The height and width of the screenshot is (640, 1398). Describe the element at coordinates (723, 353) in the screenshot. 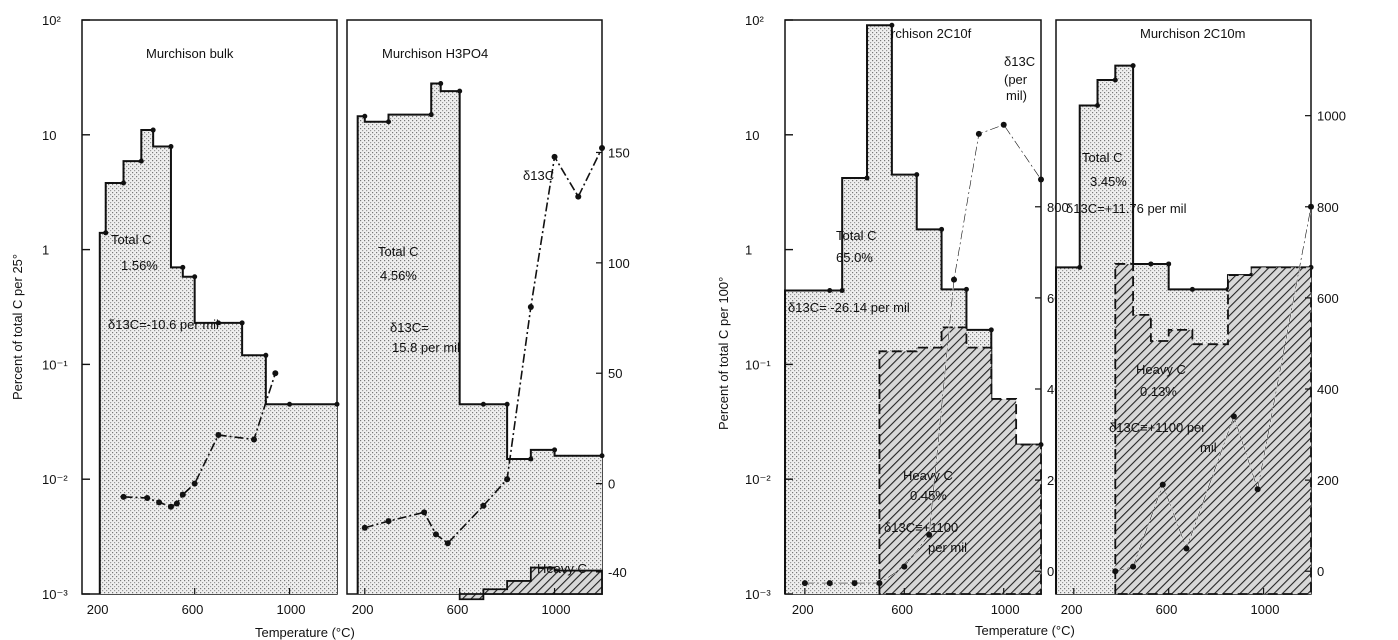

I see `right-y-axis-title: Percent of total C per 100°` at that location.